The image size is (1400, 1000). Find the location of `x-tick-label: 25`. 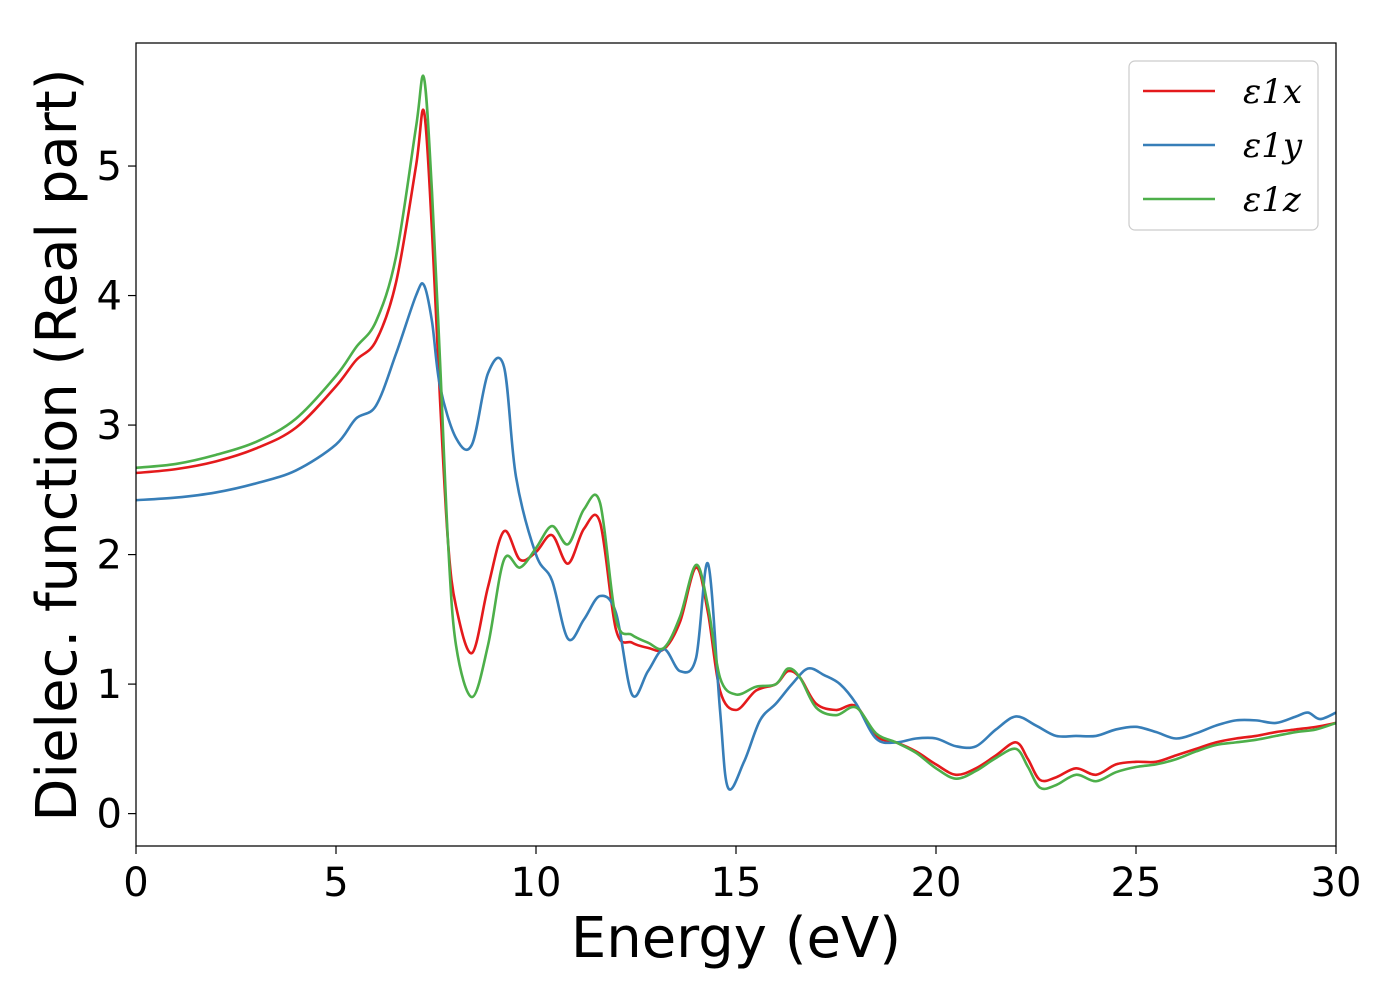

x-tick-label: 25 is located at coordinates (1136, 883).